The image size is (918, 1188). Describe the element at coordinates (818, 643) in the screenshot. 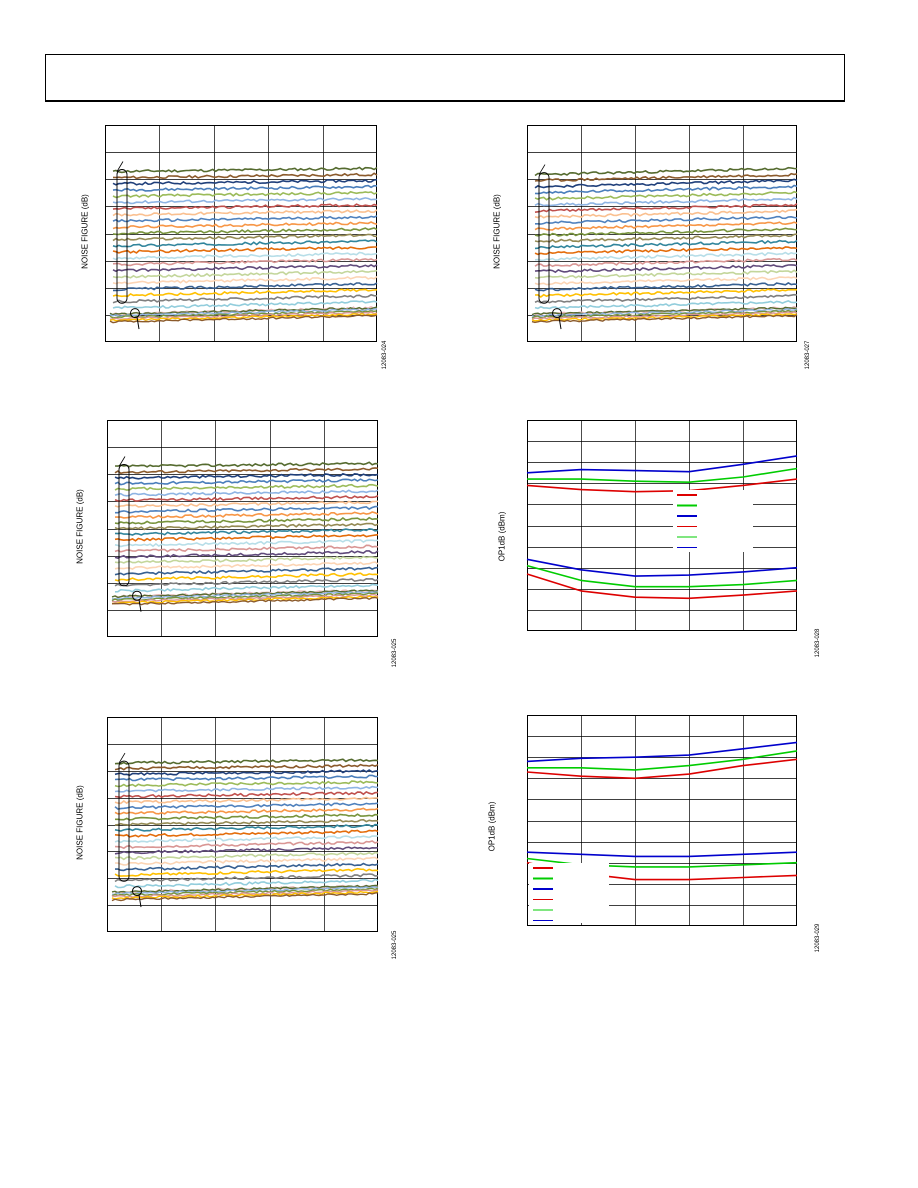

I see `figure-id: 12083-028` at that location.